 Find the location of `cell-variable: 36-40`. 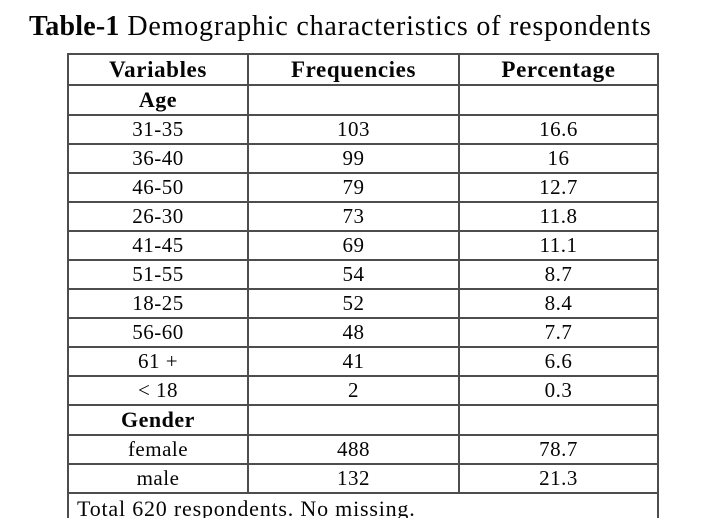

cell-variable: 36-40 is located at coordinates (158, 158).